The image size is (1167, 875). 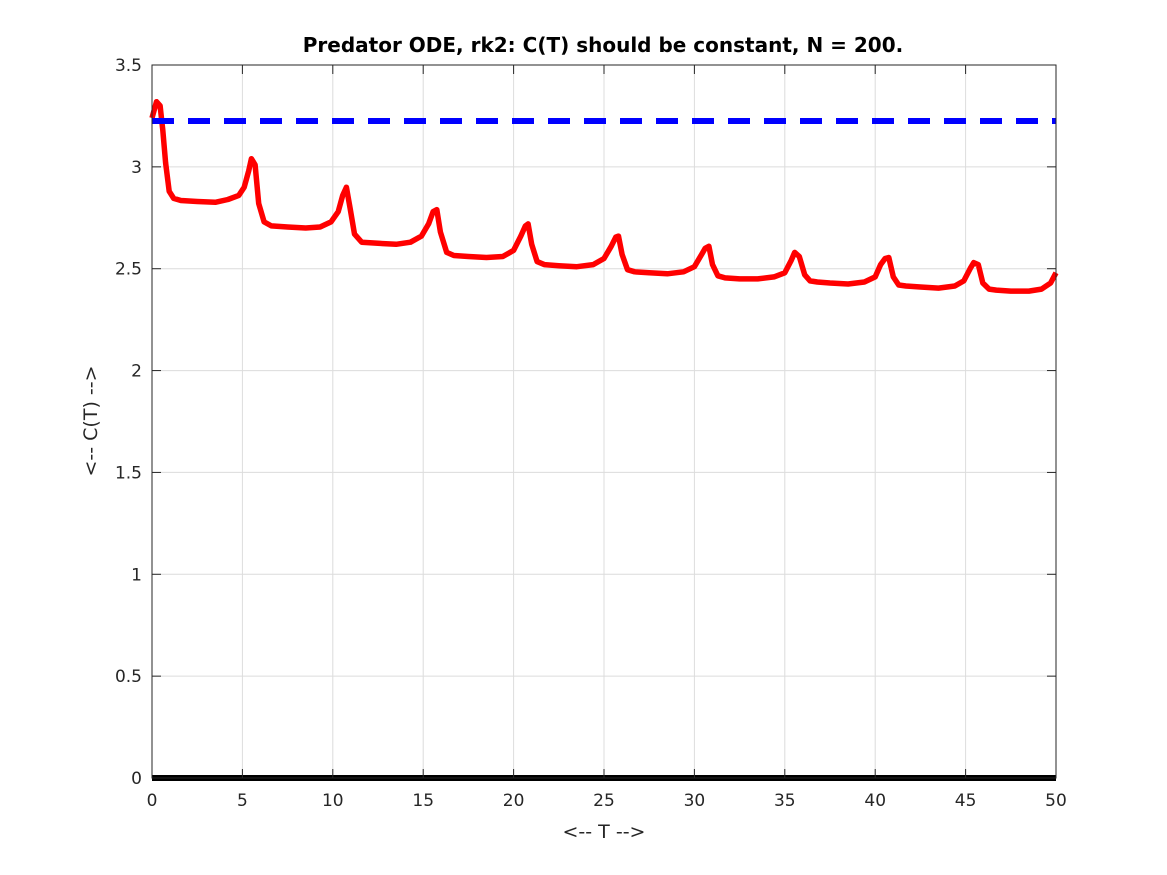 What do you see at coordinates (136, 575) in the screenshot?
I see `y-tick-label: 1` at bounding box center [136, 575].